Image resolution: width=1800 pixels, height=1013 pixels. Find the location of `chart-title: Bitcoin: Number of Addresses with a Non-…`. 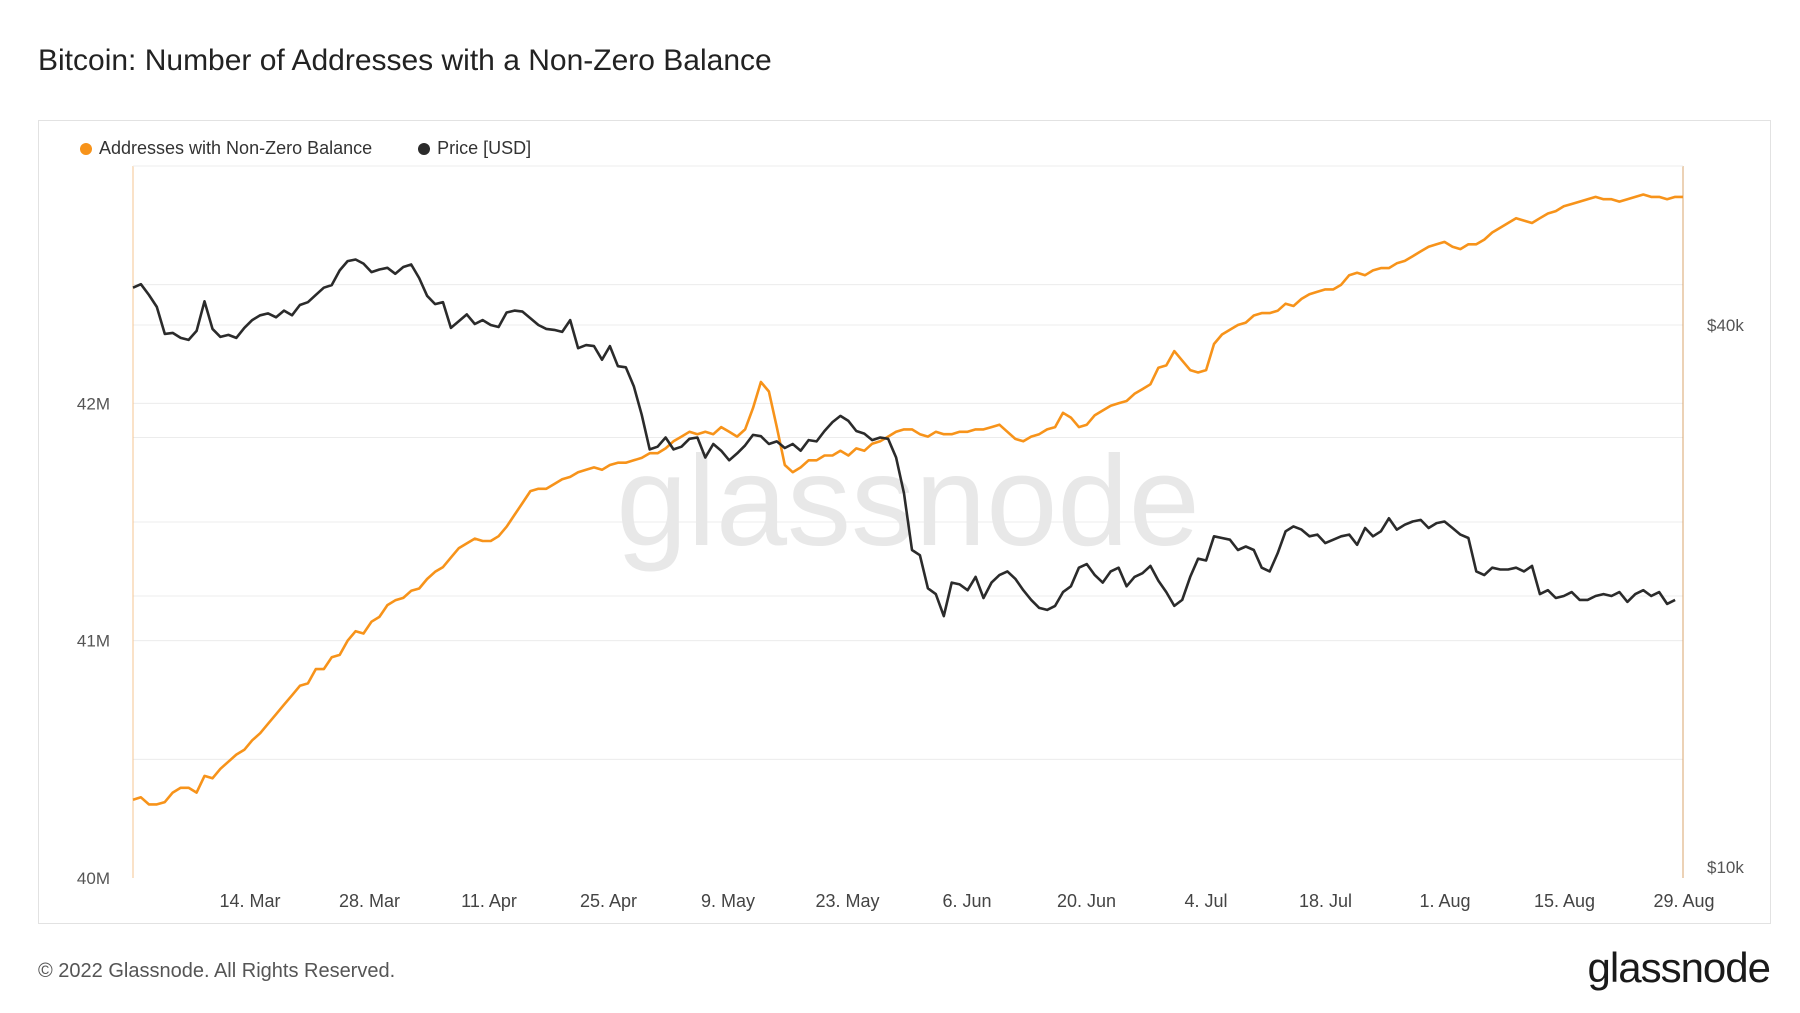

chart-title: Bitcoin: Number of Addresses with a Non-… is located at coordinates (405, 60).